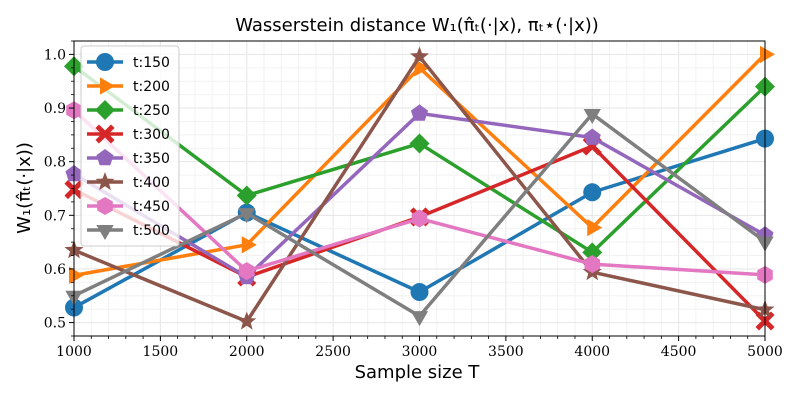 This screenshot has width=800, height=400. I want to click on y-tick-label-0-5: 0.5, so click(55, 324).